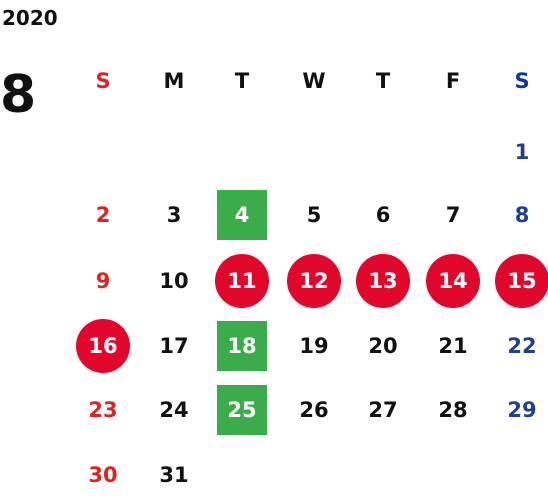 The width and height of the screenshot is (548, 503). I want to click on day-number: 23, so click(102, 410).